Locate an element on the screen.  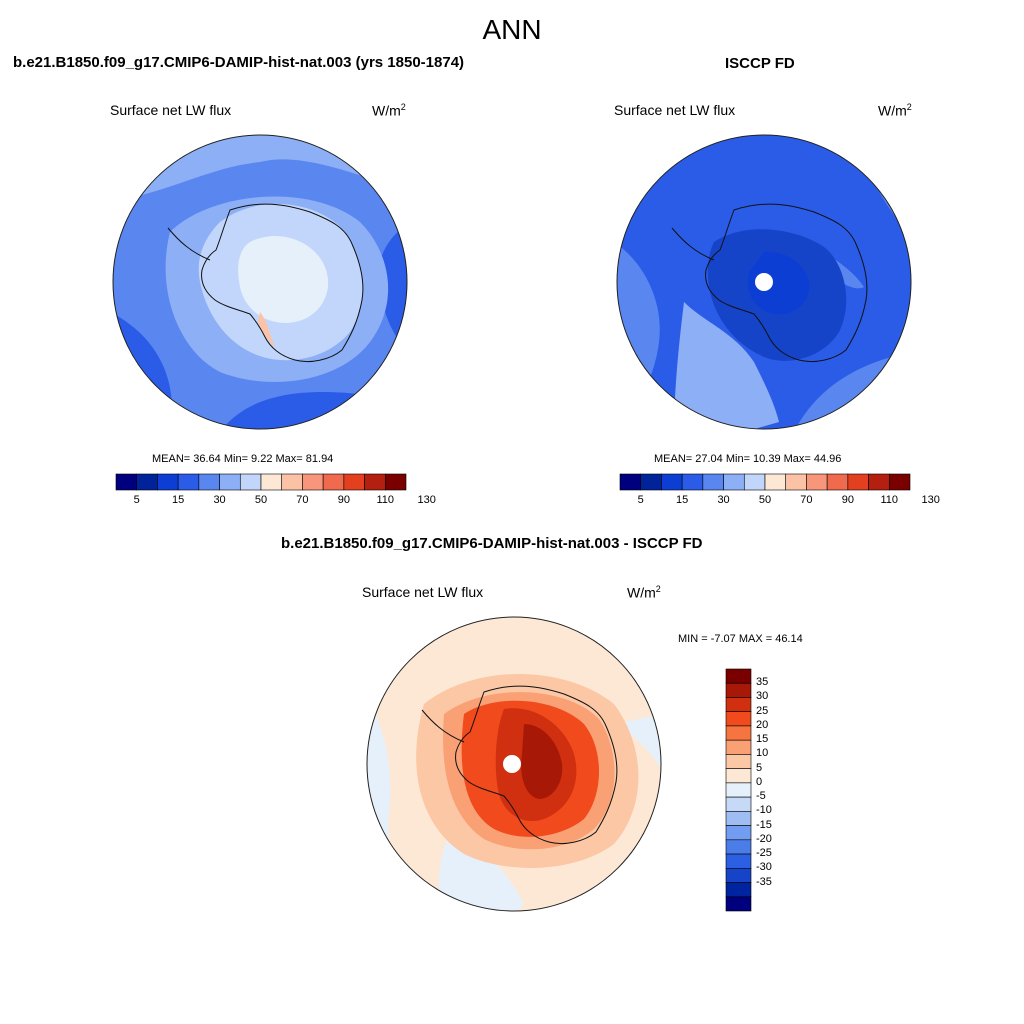
colorbar-tick-label: 10 is located at coordinates (762, 753).